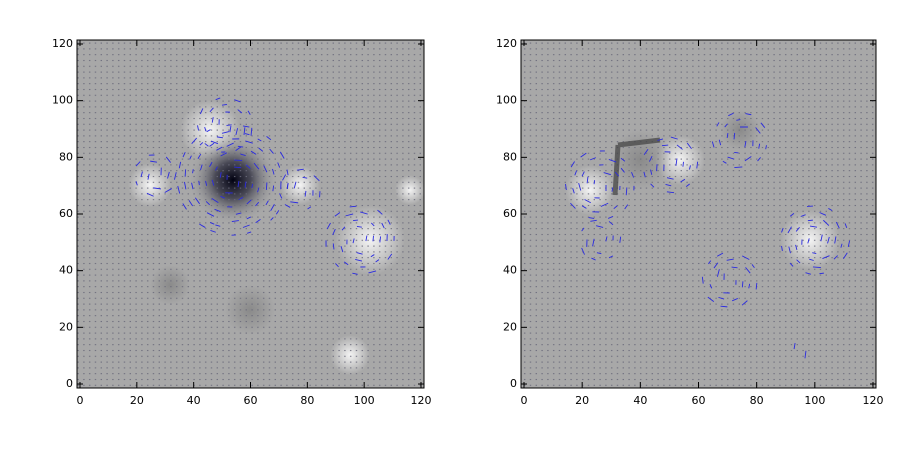 The width and height of the screenshot is (900, 451). Describe the element at coordinates (814, 400) in the screenshot. I see `x-tick-label: 100` at that location.